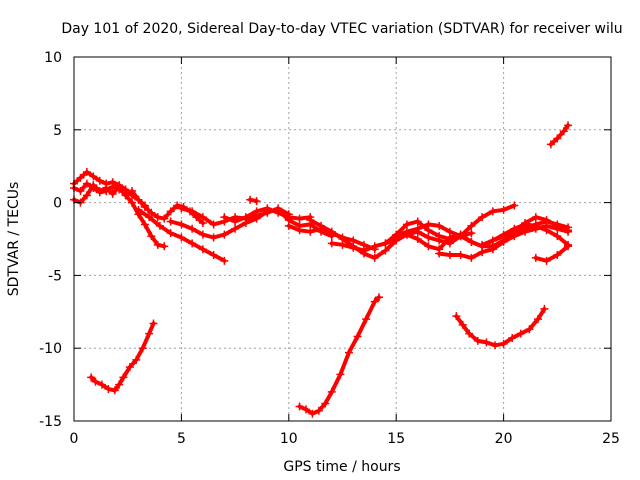 This screenshot has height=480, width=640. Describe the element at coordinates (341, 467) in the screenshot. I see `x-axis-title: GPS time / hours` at that location.